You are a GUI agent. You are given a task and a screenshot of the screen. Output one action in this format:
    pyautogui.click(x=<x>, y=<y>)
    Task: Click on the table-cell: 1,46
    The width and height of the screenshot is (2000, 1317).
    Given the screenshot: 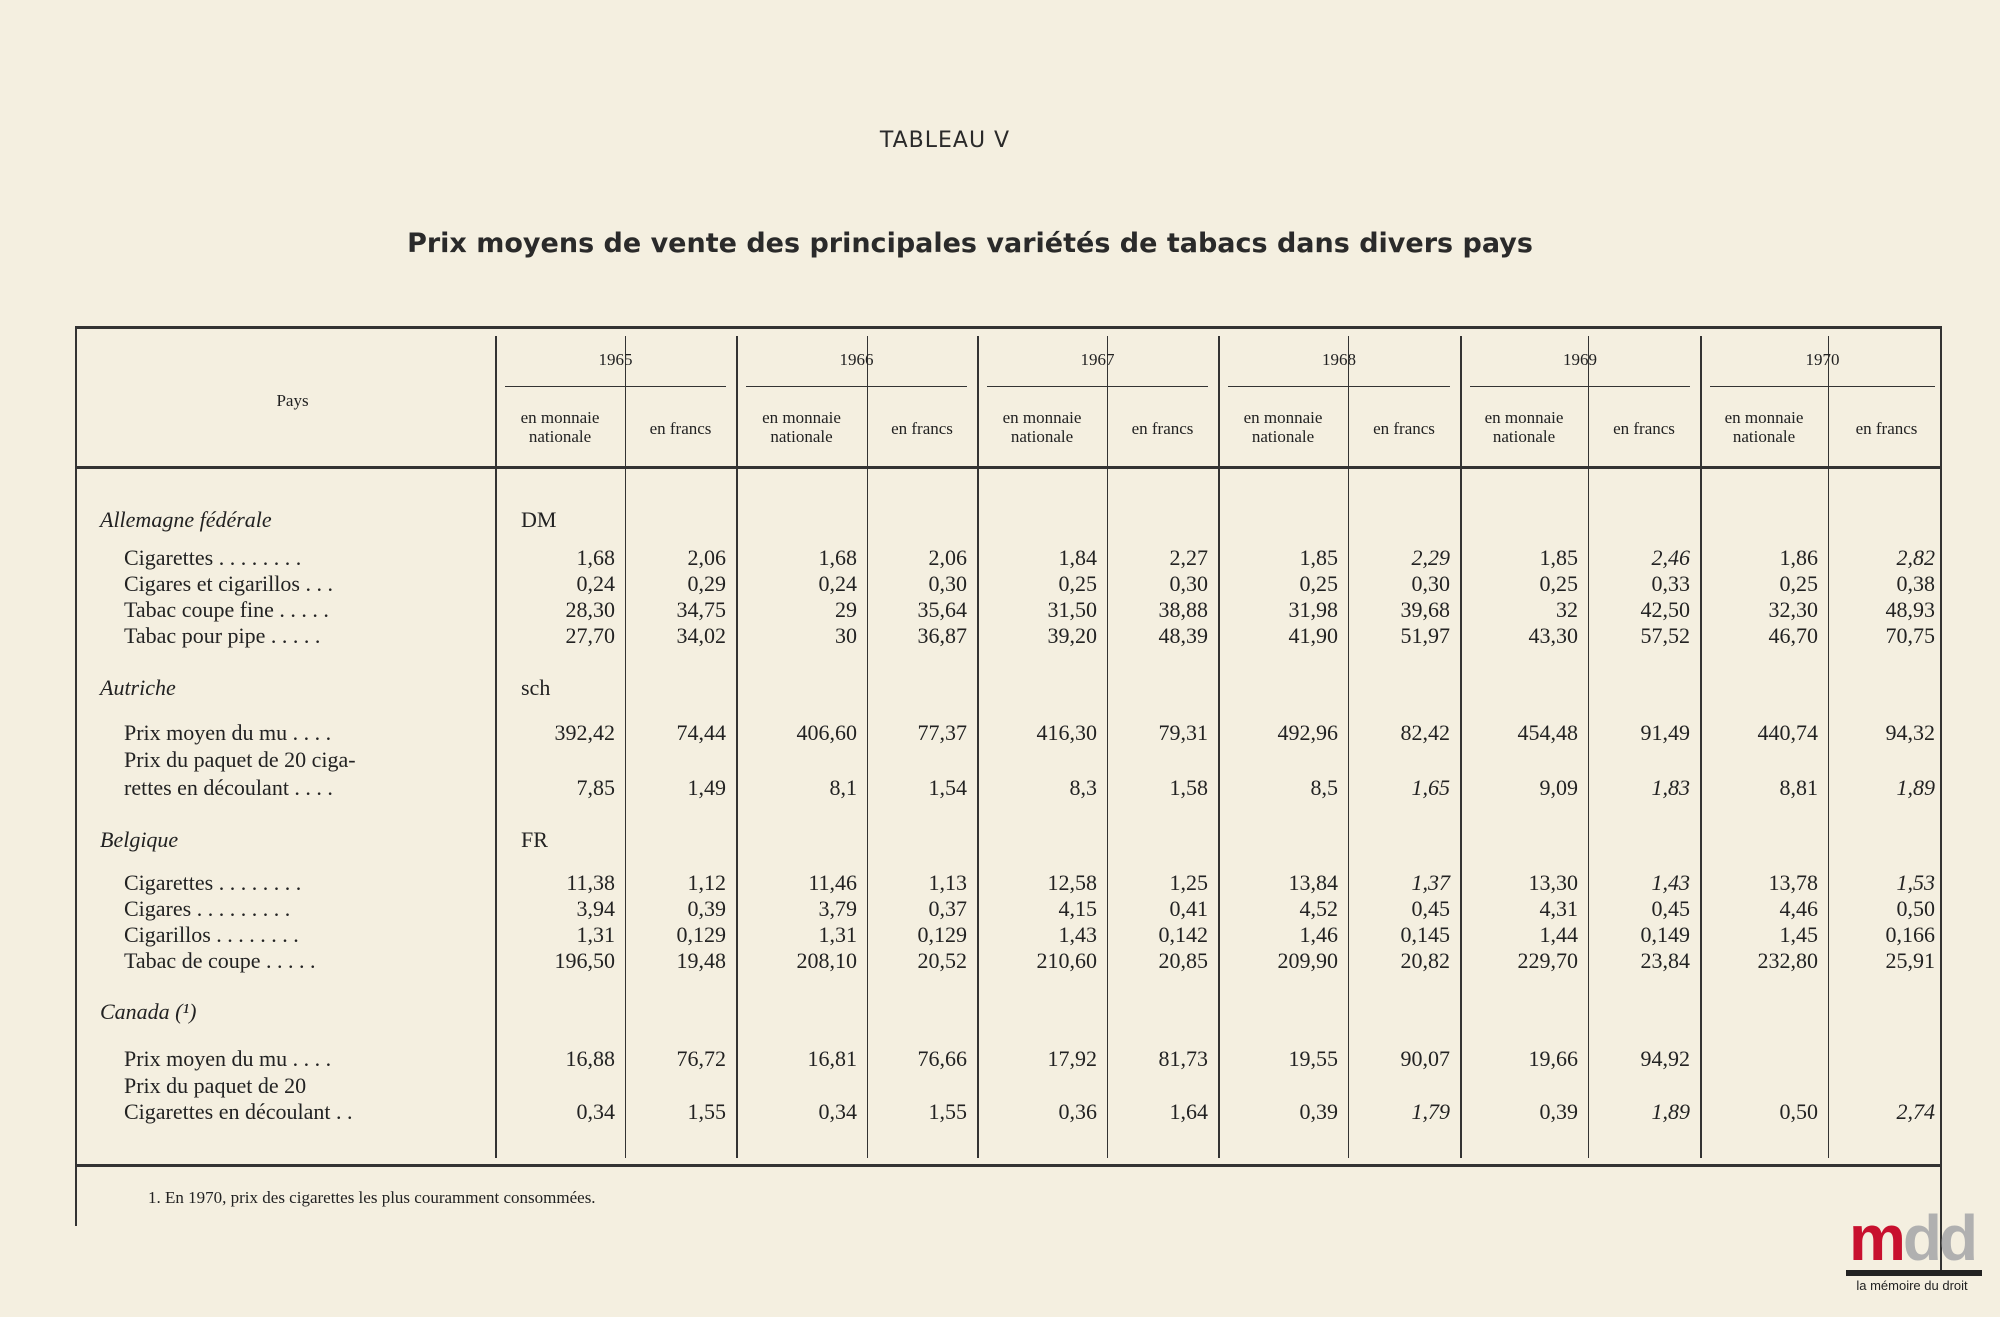 What is the action you would take?
    pyautogui.click(x=1319, y=934)
    